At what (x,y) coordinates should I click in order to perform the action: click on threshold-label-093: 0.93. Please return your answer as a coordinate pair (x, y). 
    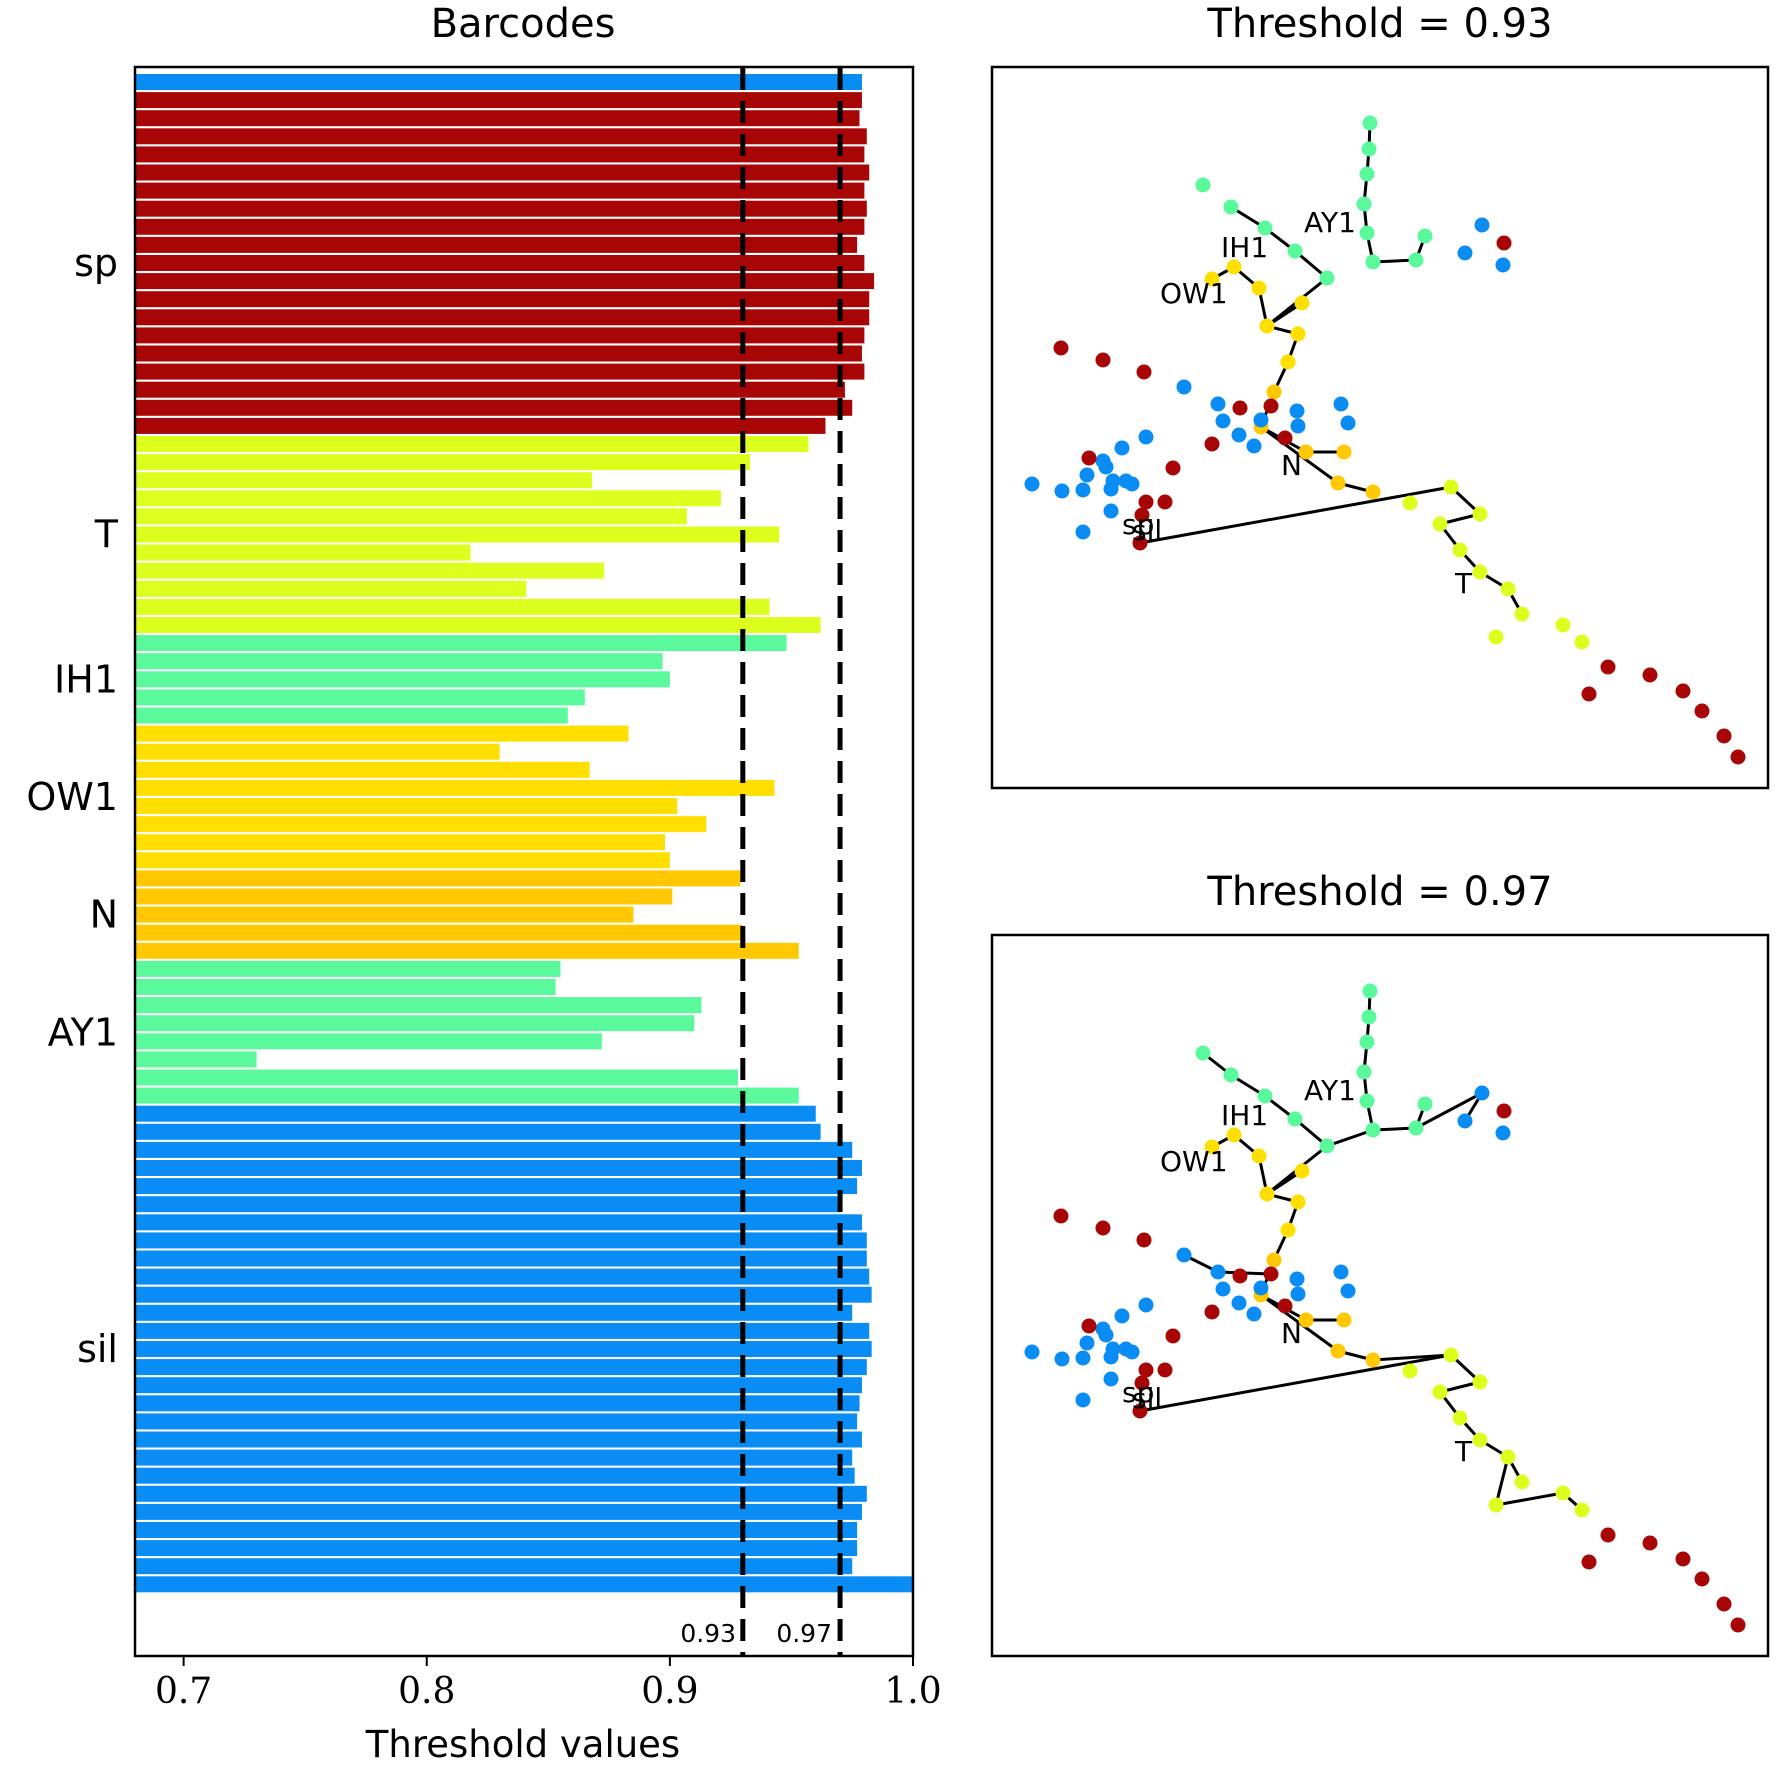
    Looking at the image, I should click on (708, 1633).